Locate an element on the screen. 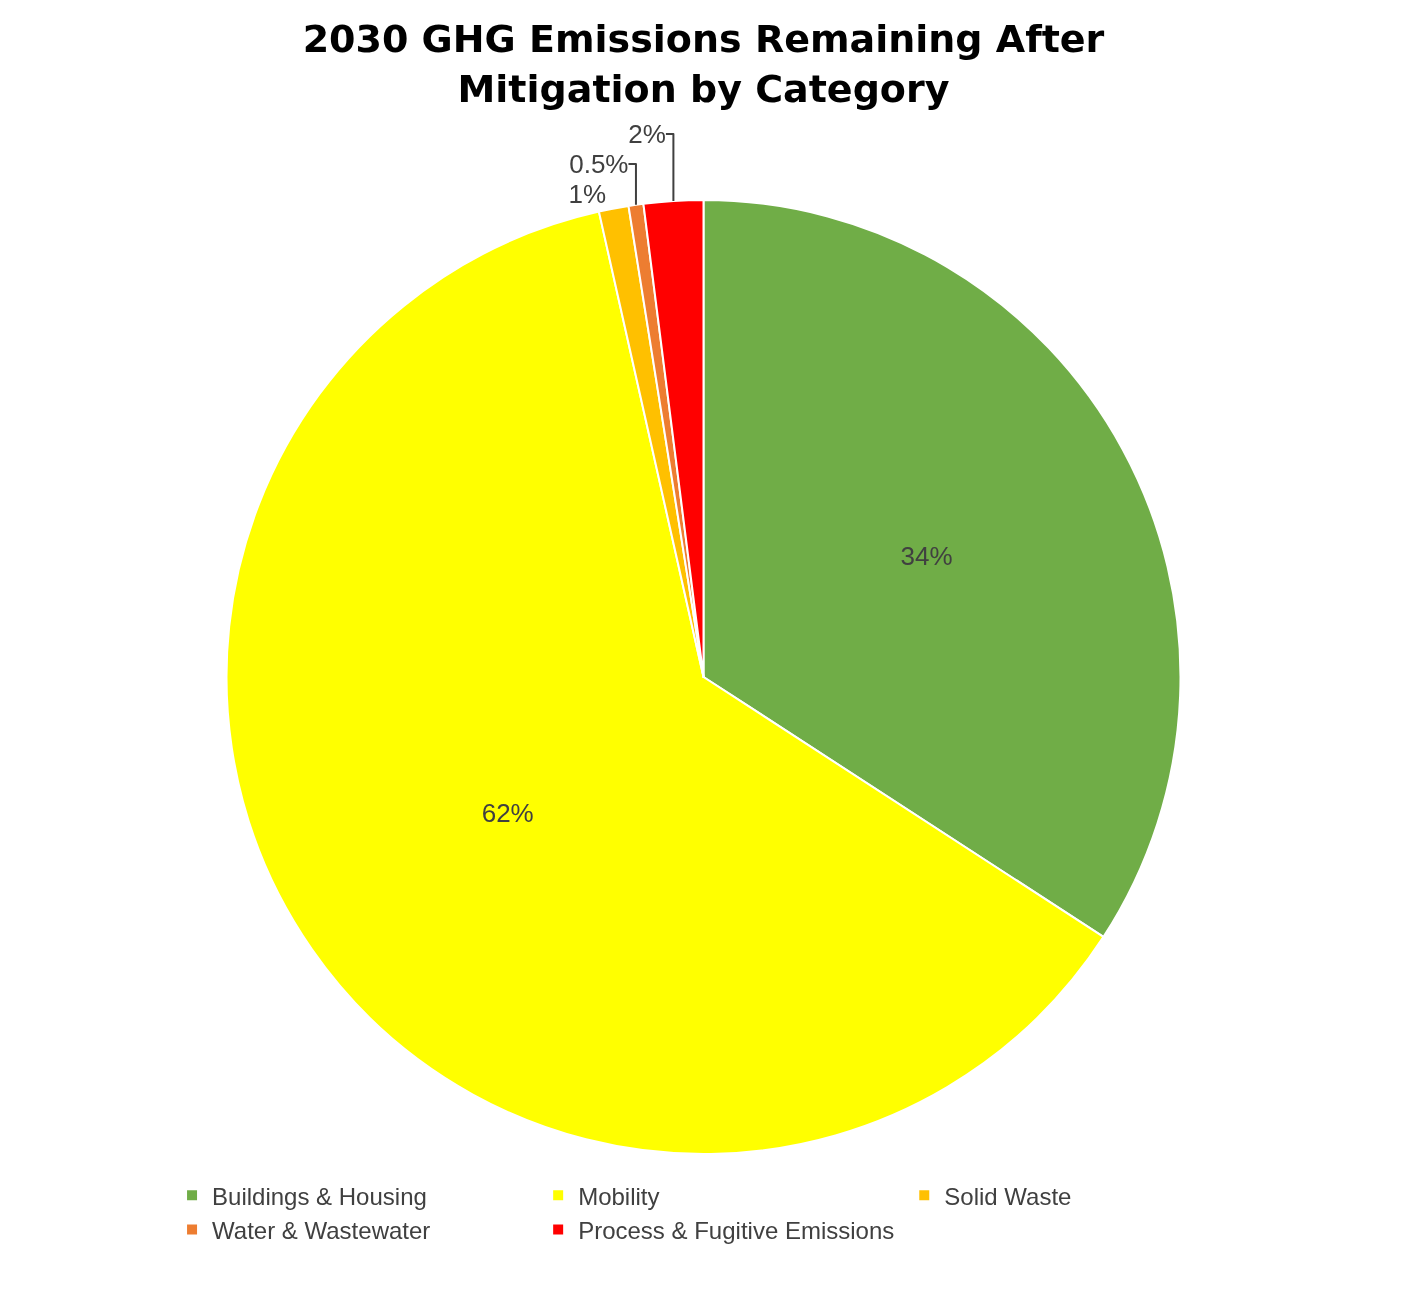 The image size is (1407, 1304). legend-label: Buildings & Housing is located at coordinates (319, 1196).